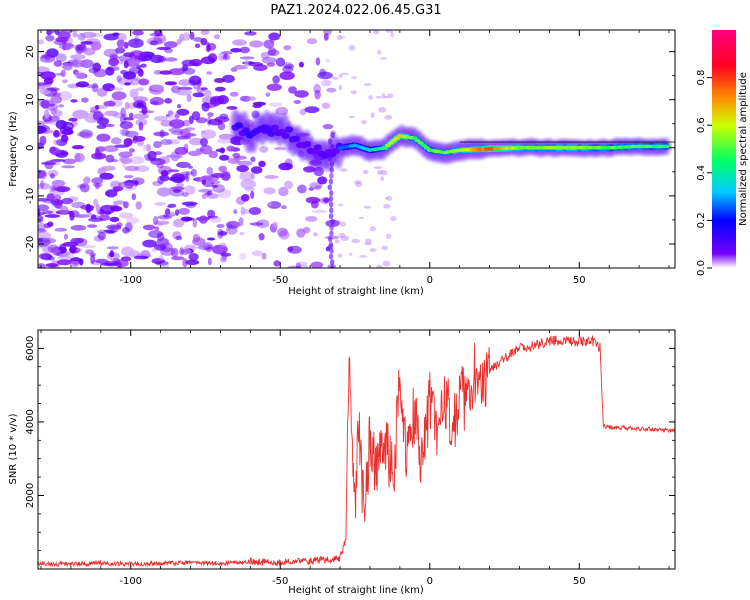 This screenshot has height=600, width=750. I want to click on ridge-body, so click(271, 133).